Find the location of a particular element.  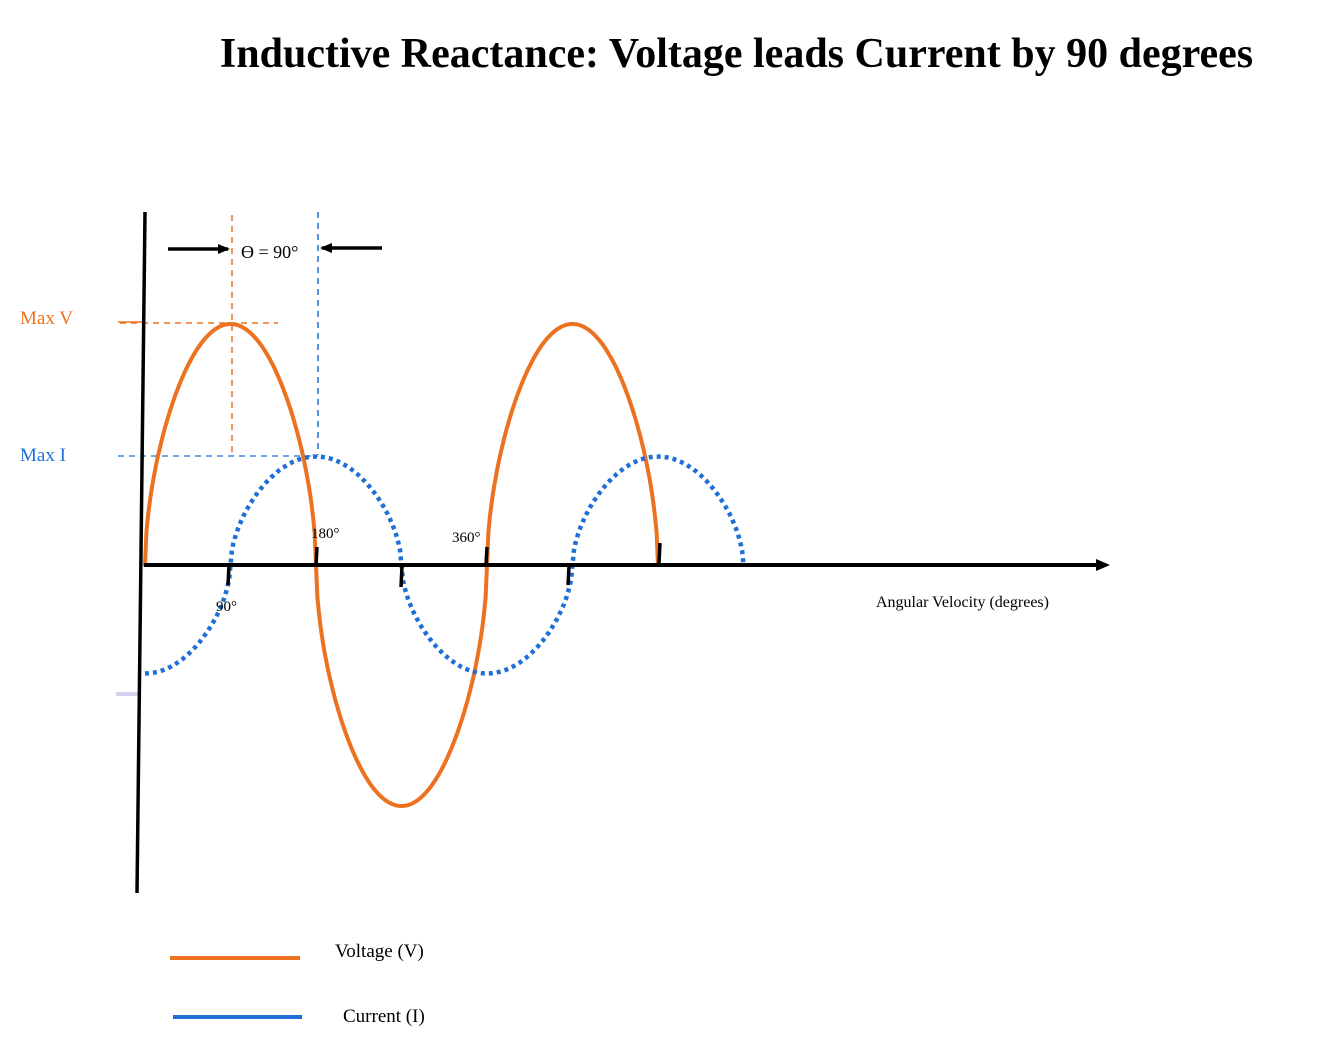

current-wave is located at coordinates (445, 565).